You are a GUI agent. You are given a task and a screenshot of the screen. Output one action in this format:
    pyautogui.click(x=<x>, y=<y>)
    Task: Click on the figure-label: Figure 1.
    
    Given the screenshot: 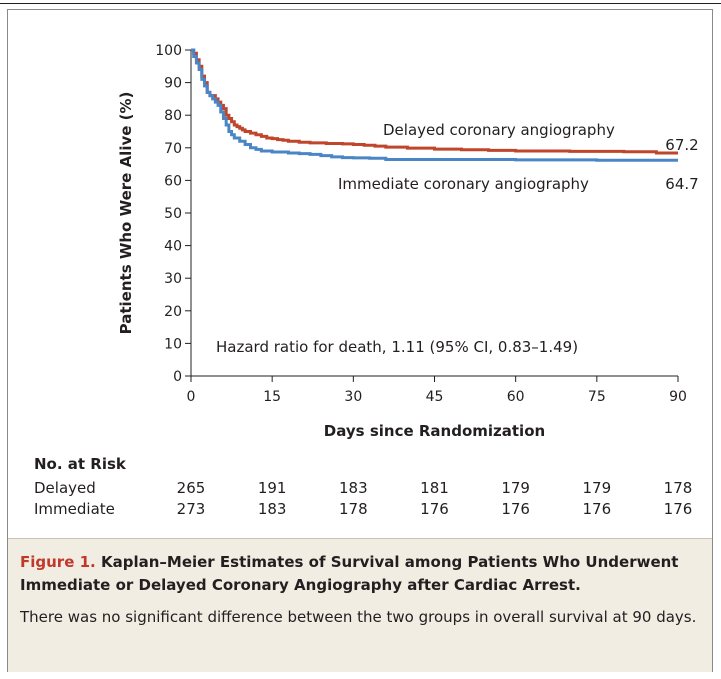 What is the action you would take?
    pyautogui.click(x=58, y=562)
    